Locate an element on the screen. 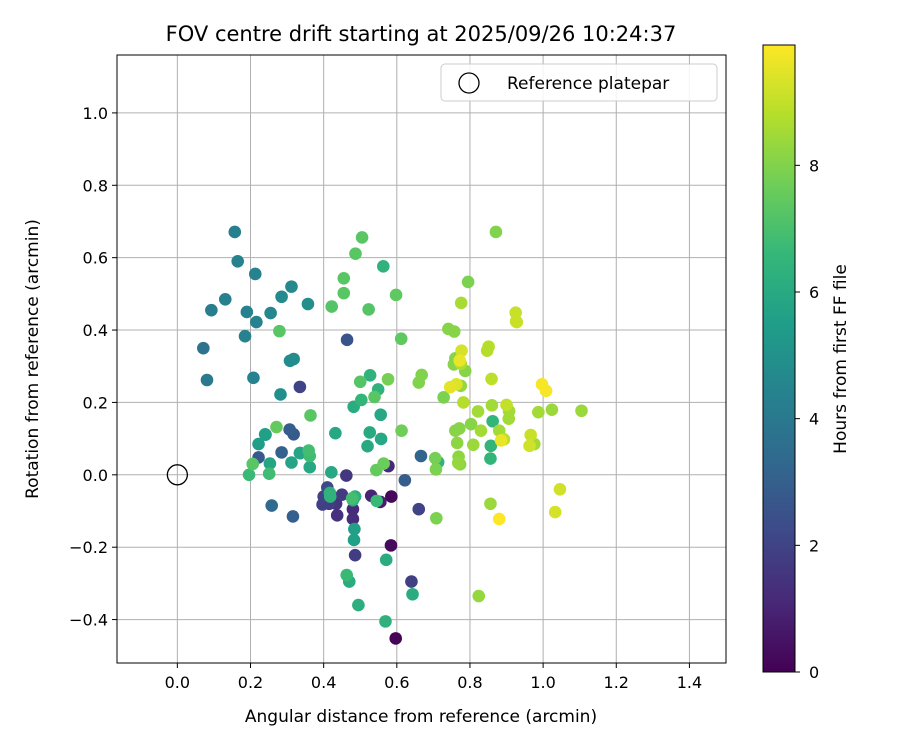  colorbar is located at coordinates (779, 358).